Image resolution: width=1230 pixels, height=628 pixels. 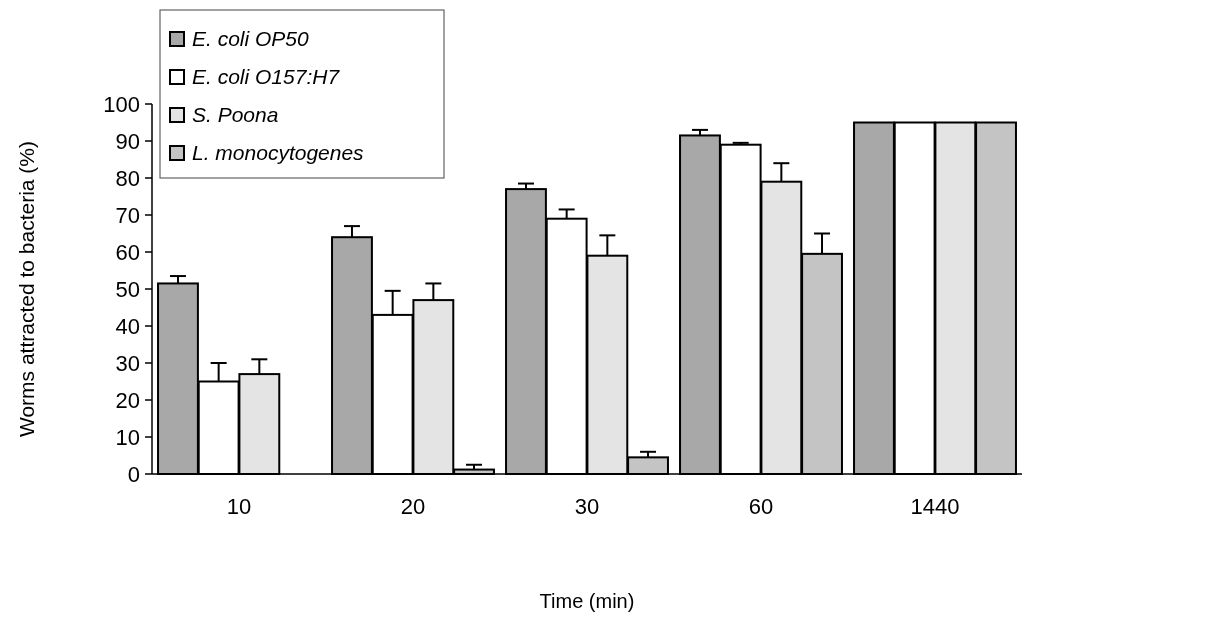 What do you see at coordinates (127, 437) in the screenshot?
I see `y-tick-label: 10` at bounding box center [127, 437].